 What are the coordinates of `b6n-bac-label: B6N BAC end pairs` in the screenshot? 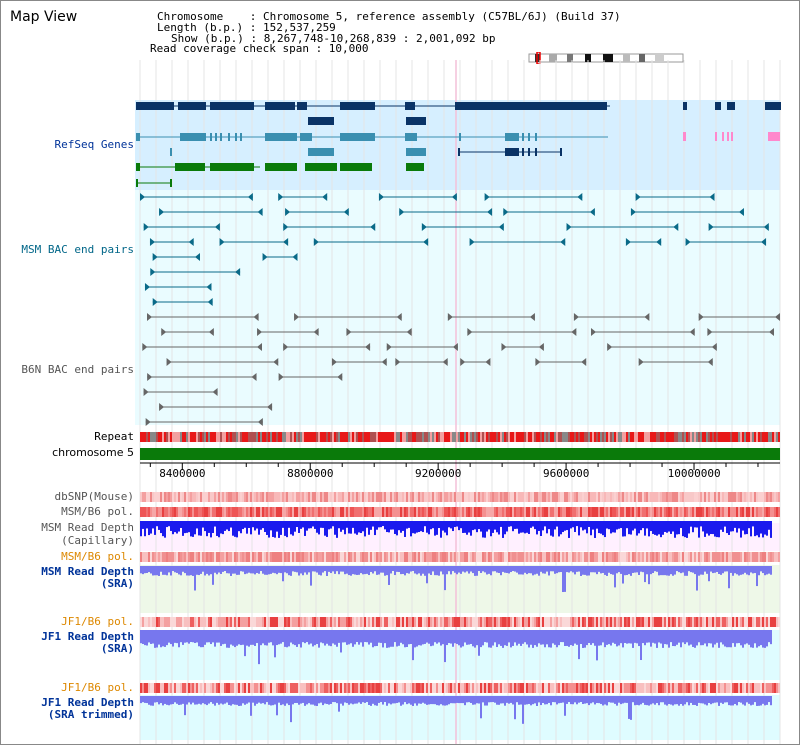 It's located at (77, 369).